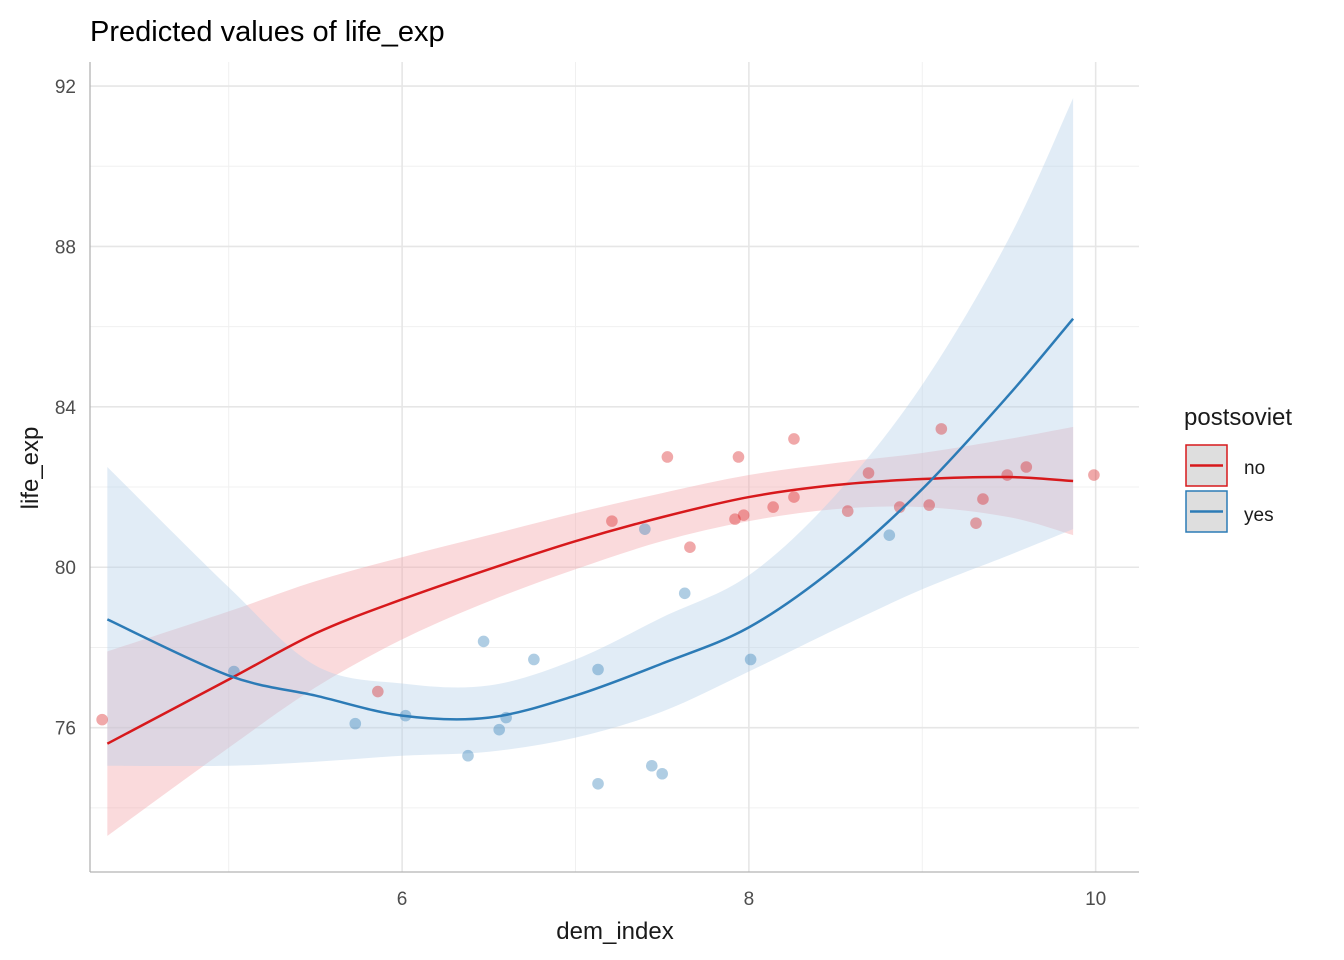 Image resolution: width=1344 pixels, height=960 pixels. What do you see at coordinates (1225, 465) in the screenshot?
I see `legend-item-no: no` at bounding box center [1225, 465].